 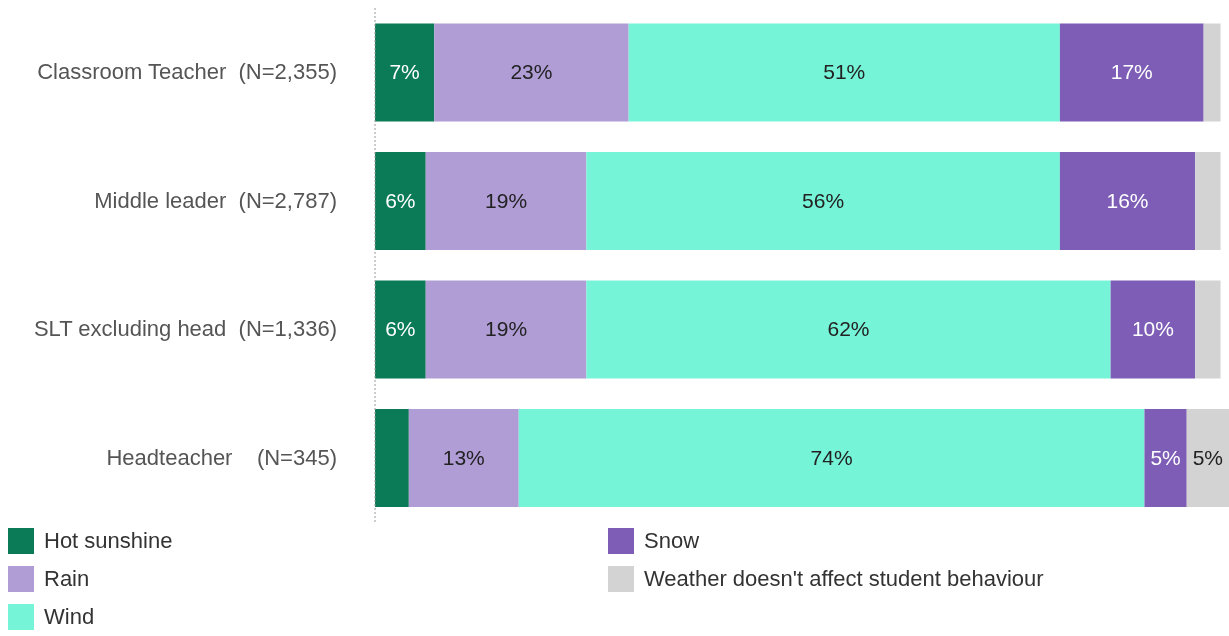 What do you see at coordinates (672, 541) in the screenshot?
I see `legend-label: Snow` at bounding box center [672, 541].